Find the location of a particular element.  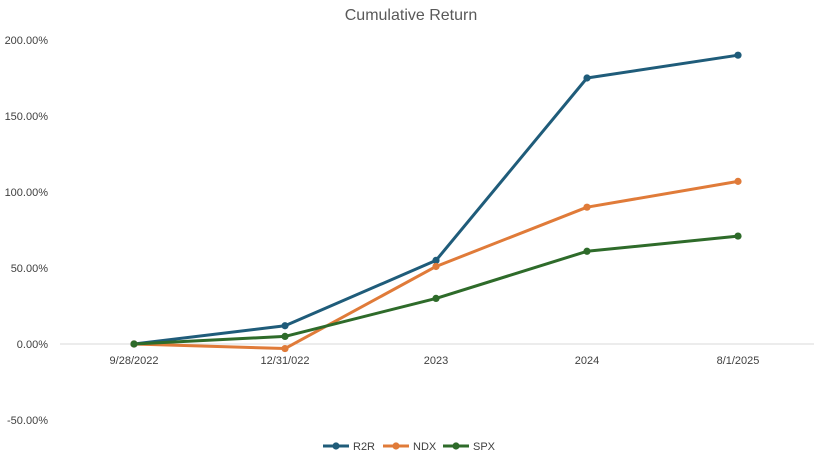

legend-marker-r2r is located at coordinates (336, 446).